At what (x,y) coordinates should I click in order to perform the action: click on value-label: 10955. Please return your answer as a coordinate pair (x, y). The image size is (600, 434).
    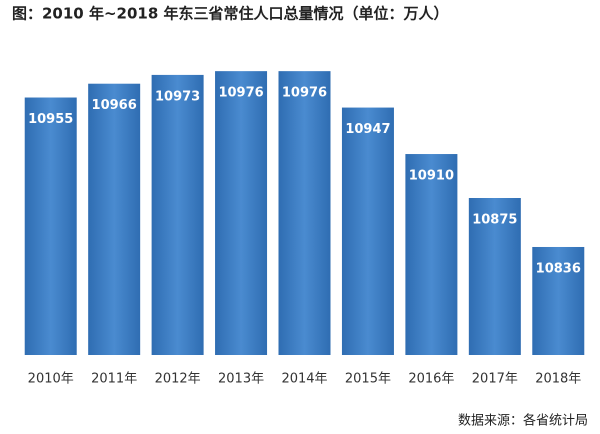
    Looking at the image, I should click on (50, 119).